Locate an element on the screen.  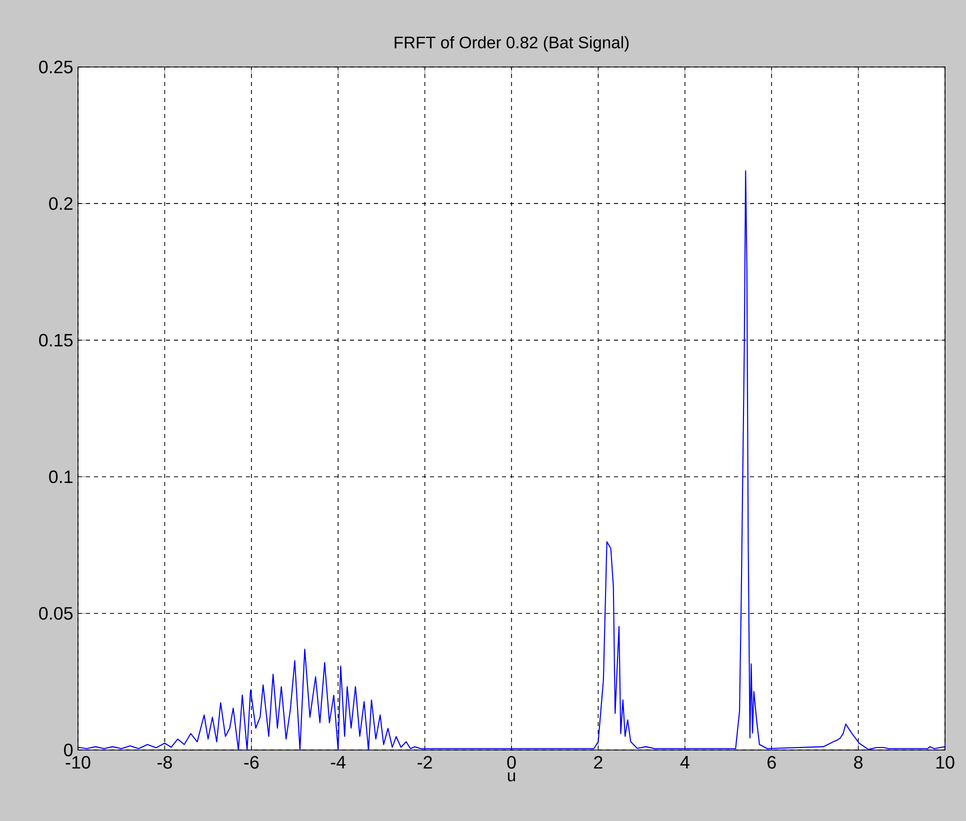
x-tick-label: 10 is located at coordinates (945, 762).